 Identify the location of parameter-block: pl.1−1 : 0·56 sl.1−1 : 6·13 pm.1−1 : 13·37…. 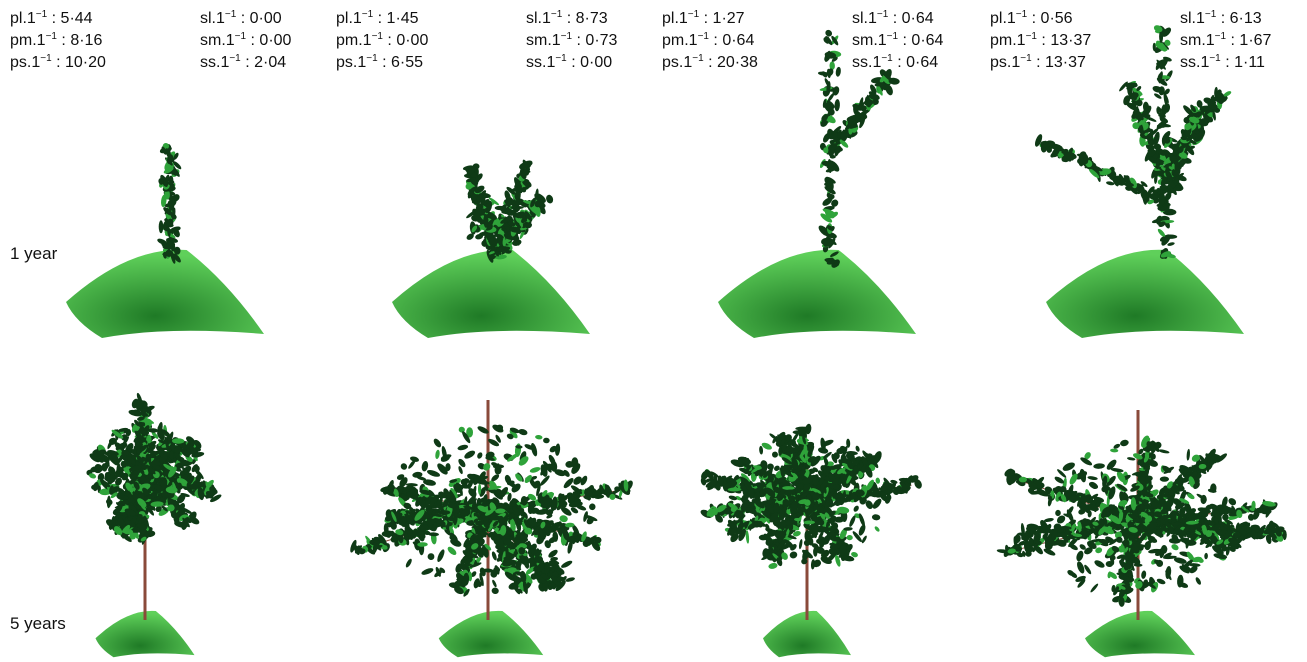
(1145, 41).